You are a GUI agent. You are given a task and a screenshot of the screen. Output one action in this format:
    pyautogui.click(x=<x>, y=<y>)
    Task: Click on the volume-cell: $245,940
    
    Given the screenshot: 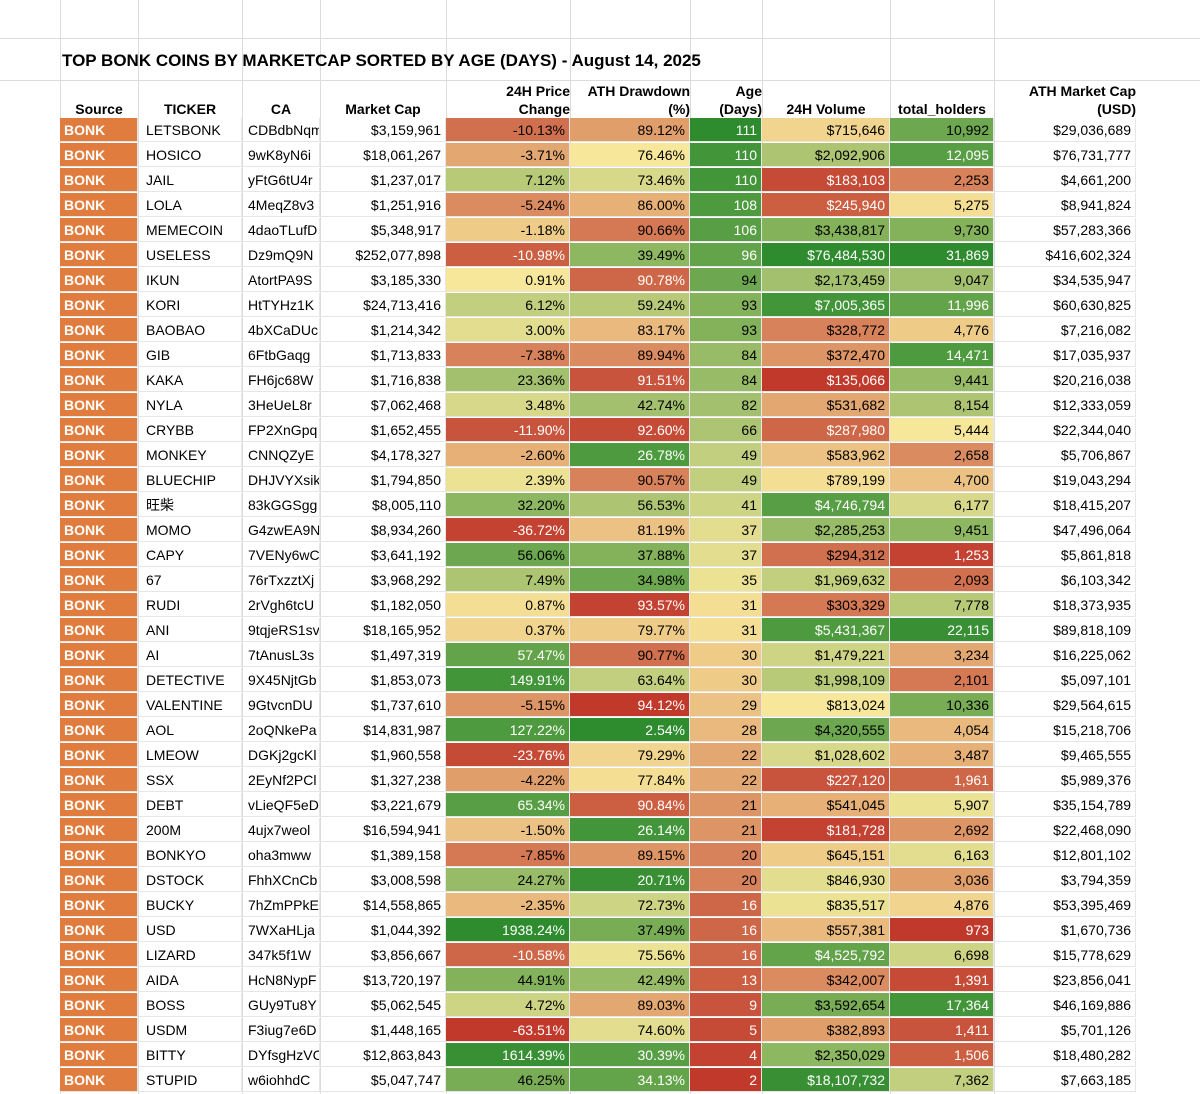 What is the action you would take?
    pyautogui.click(x=826, y=205)
    